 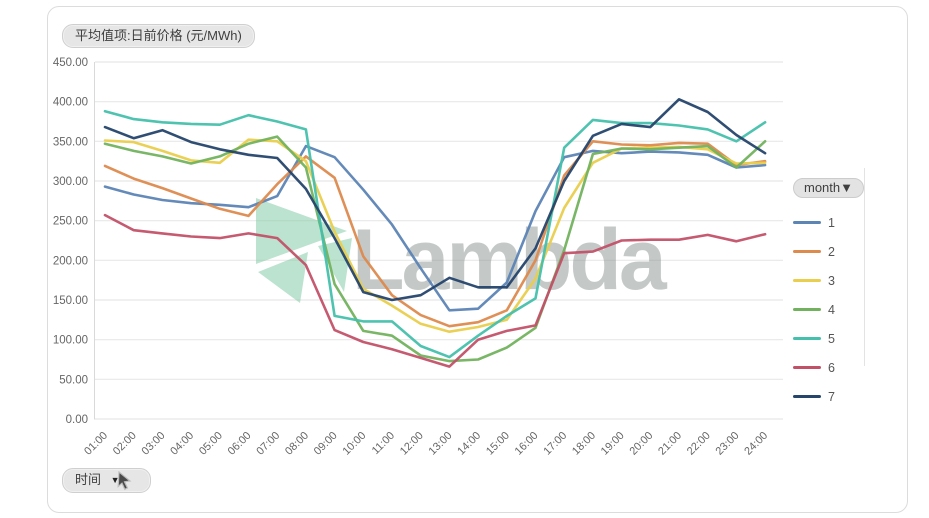 What do you see at coordinates (297, 444) in the screenshot?
I see `x-axis-tick-label: 08:00` at bounding box center [297, 444].